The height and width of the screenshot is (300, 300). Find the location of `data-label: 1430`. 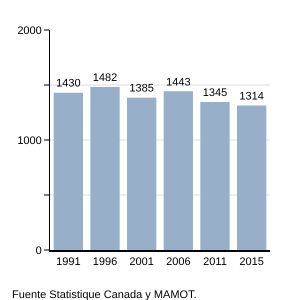

data-label: 1430 is located at coordinates (68, 84).